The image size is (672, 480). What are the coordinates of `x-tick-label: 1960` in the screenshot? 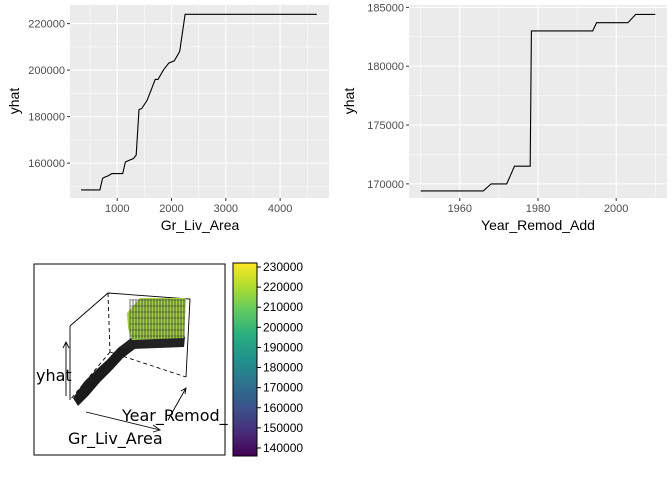 It's located at (460, 209).